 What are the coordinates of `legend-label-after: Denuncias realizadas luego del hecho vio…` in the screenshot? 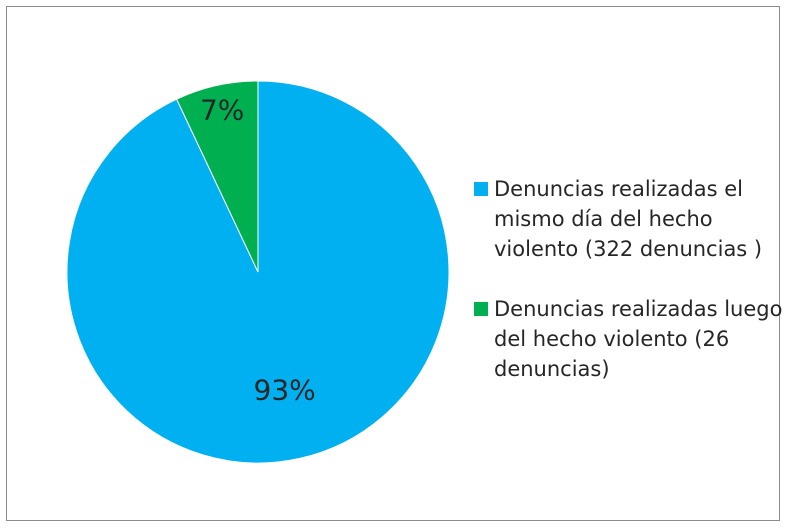 It's located at (638, 339).